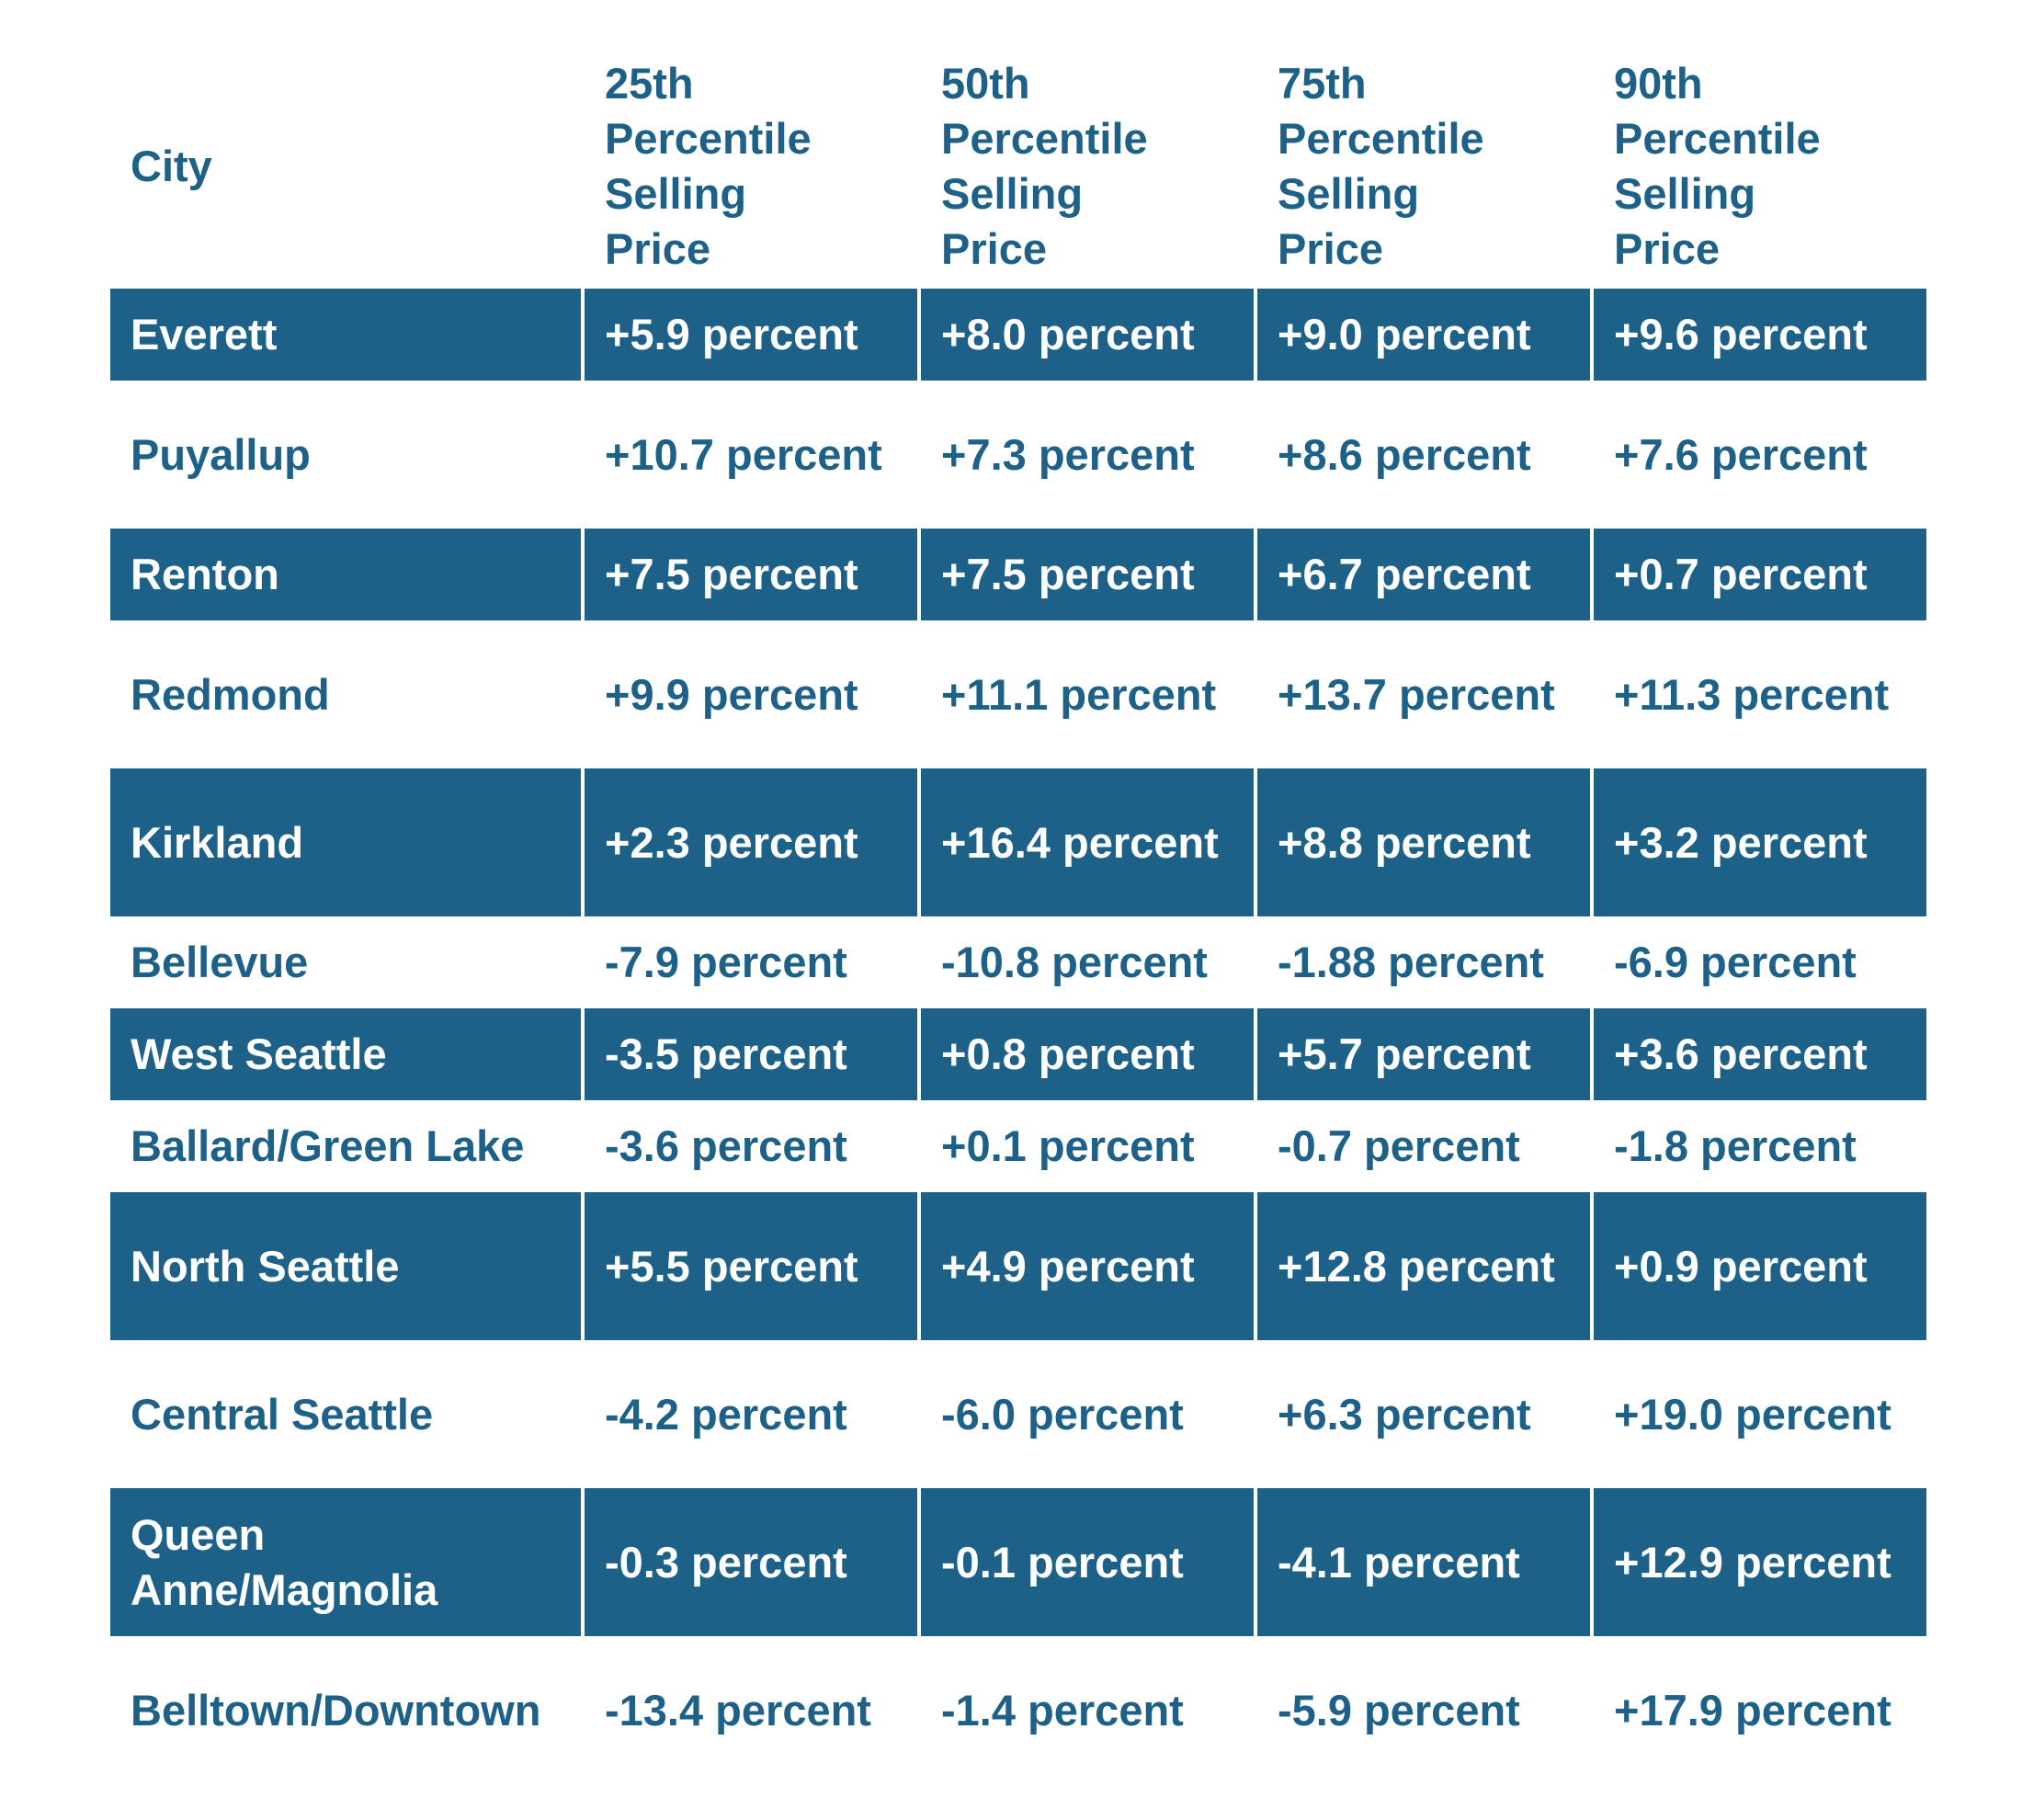 The image size is (2022, 1820). What do you see at coordinates (1423, 1054) in the screenshot?
I see `p75-cell: +5.7 percent` at bounding box center [1423, 1054].